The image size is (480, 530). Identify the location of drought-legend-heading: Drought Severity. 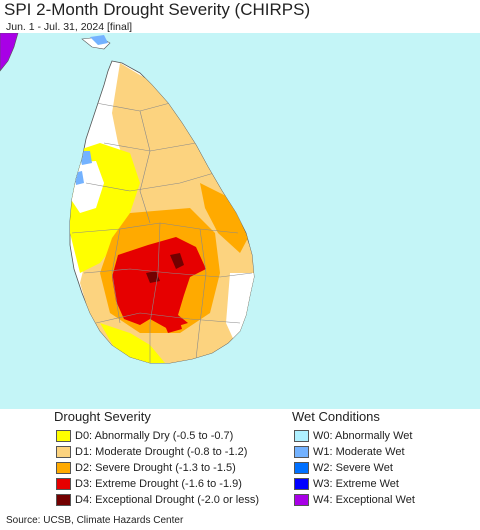
(102, 416).